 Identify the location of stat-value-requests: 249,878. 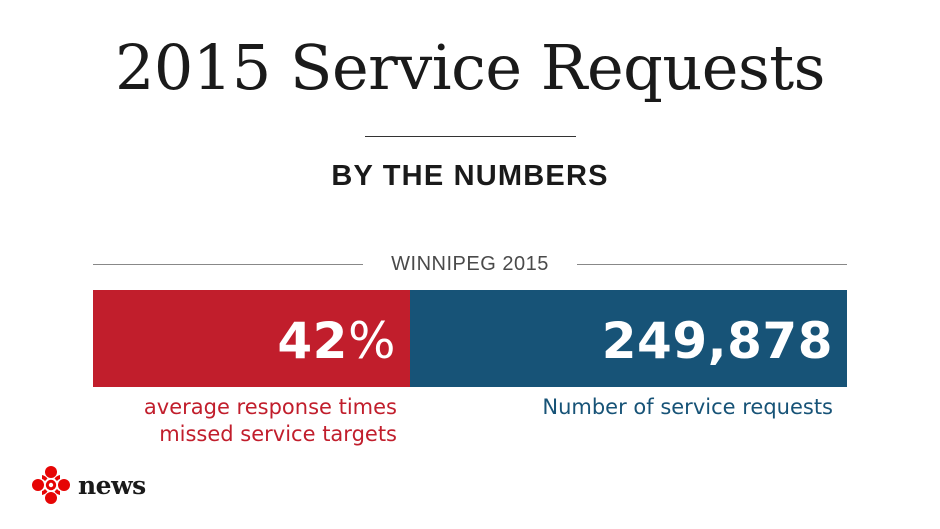
(717, 341).